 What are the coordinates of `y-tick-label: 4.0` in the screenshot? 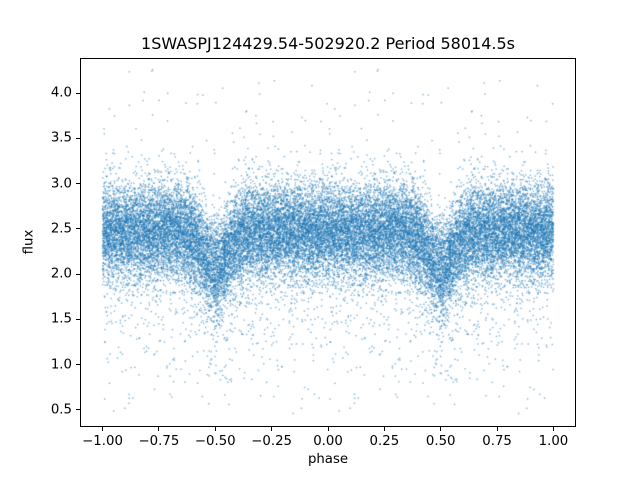 It's located at (61, 93).